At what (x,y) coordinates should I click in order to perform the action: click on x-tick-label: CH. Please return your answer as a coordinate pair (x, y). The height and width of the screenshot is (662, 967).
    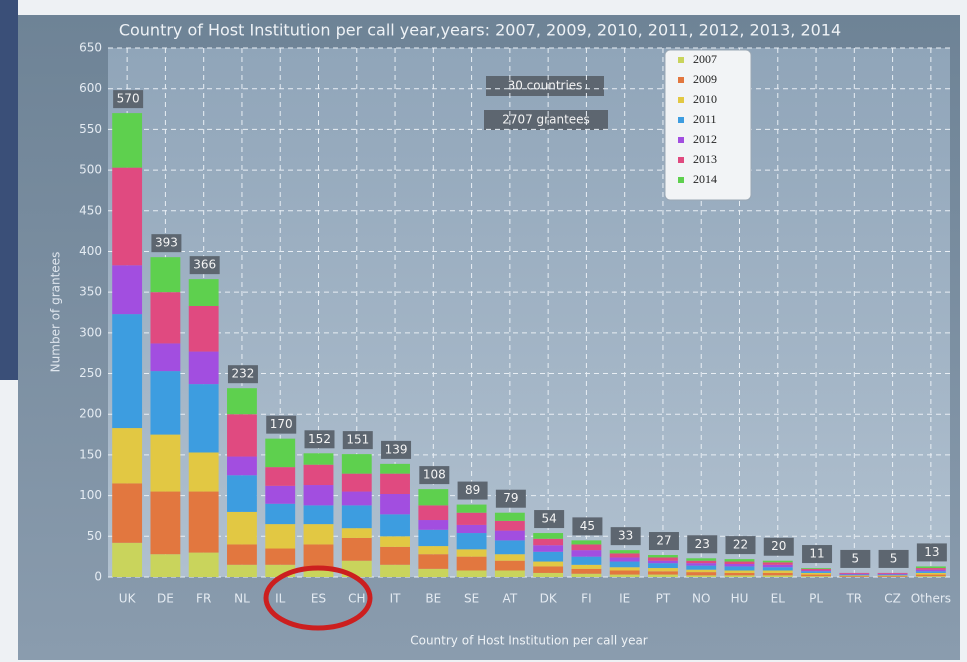
    Looking at the image, I should click on (356, 599).